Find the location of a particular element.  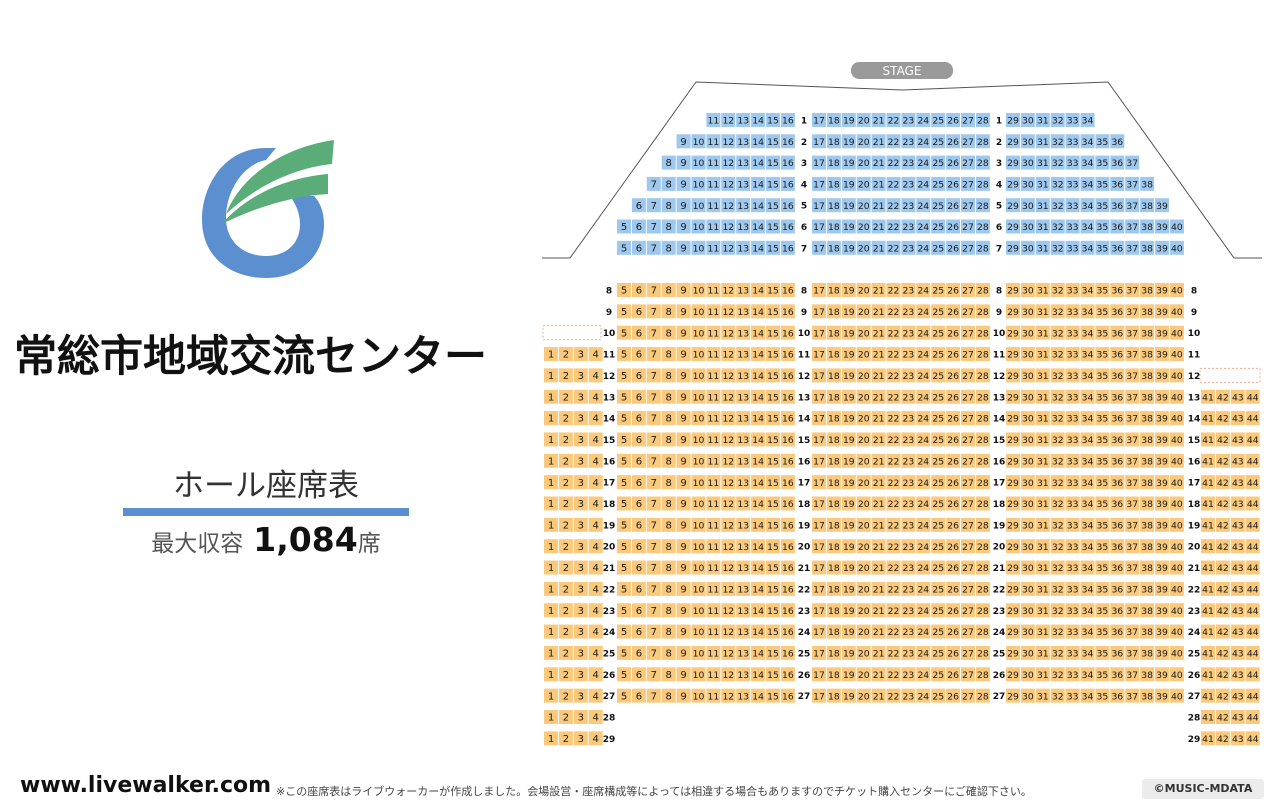

seat: 44 is located at coordinates (1252, 695).